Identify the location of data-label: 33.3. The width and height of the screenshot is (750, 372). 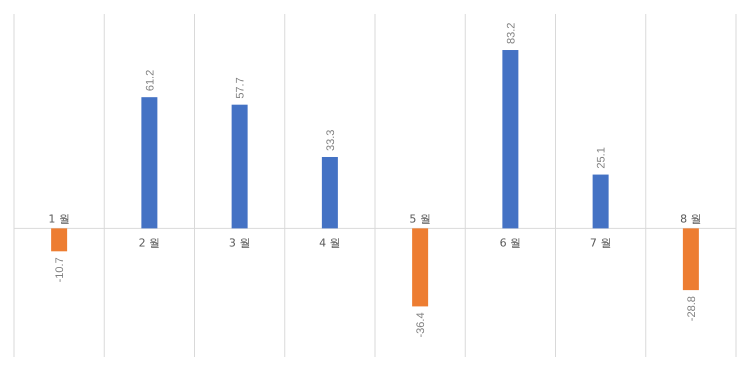
(330, 140).